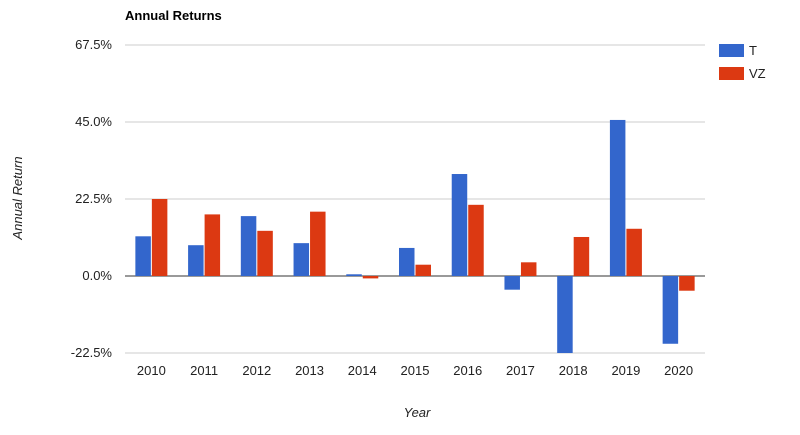 The height and width of the screenshot is (435, 800). What do you see at coordinates (625, 370) in the screenshot?
I see `x-tick-label: 2019` at bounding box center [625, 370].